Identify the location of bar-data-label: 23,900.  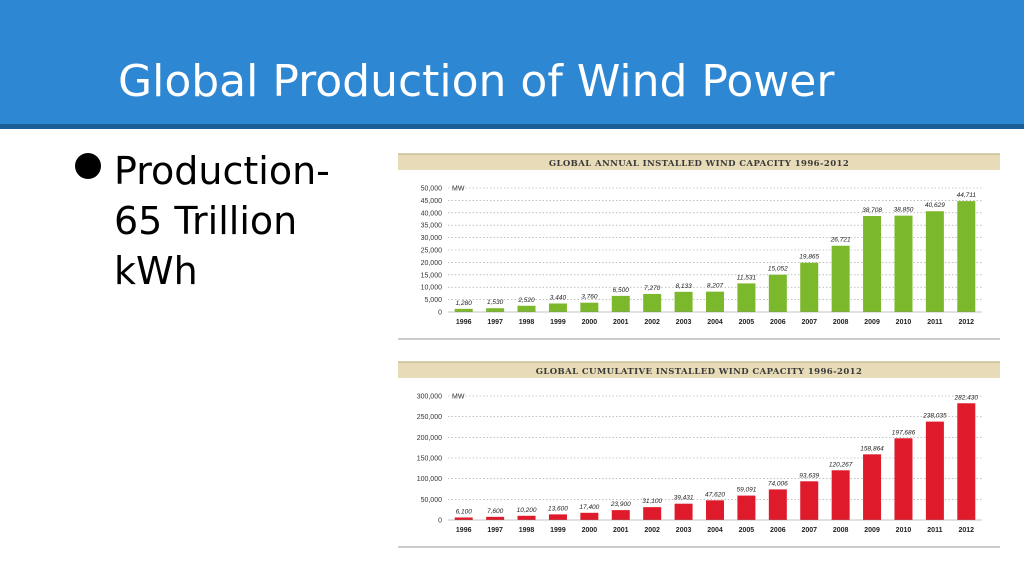
(620, 504).